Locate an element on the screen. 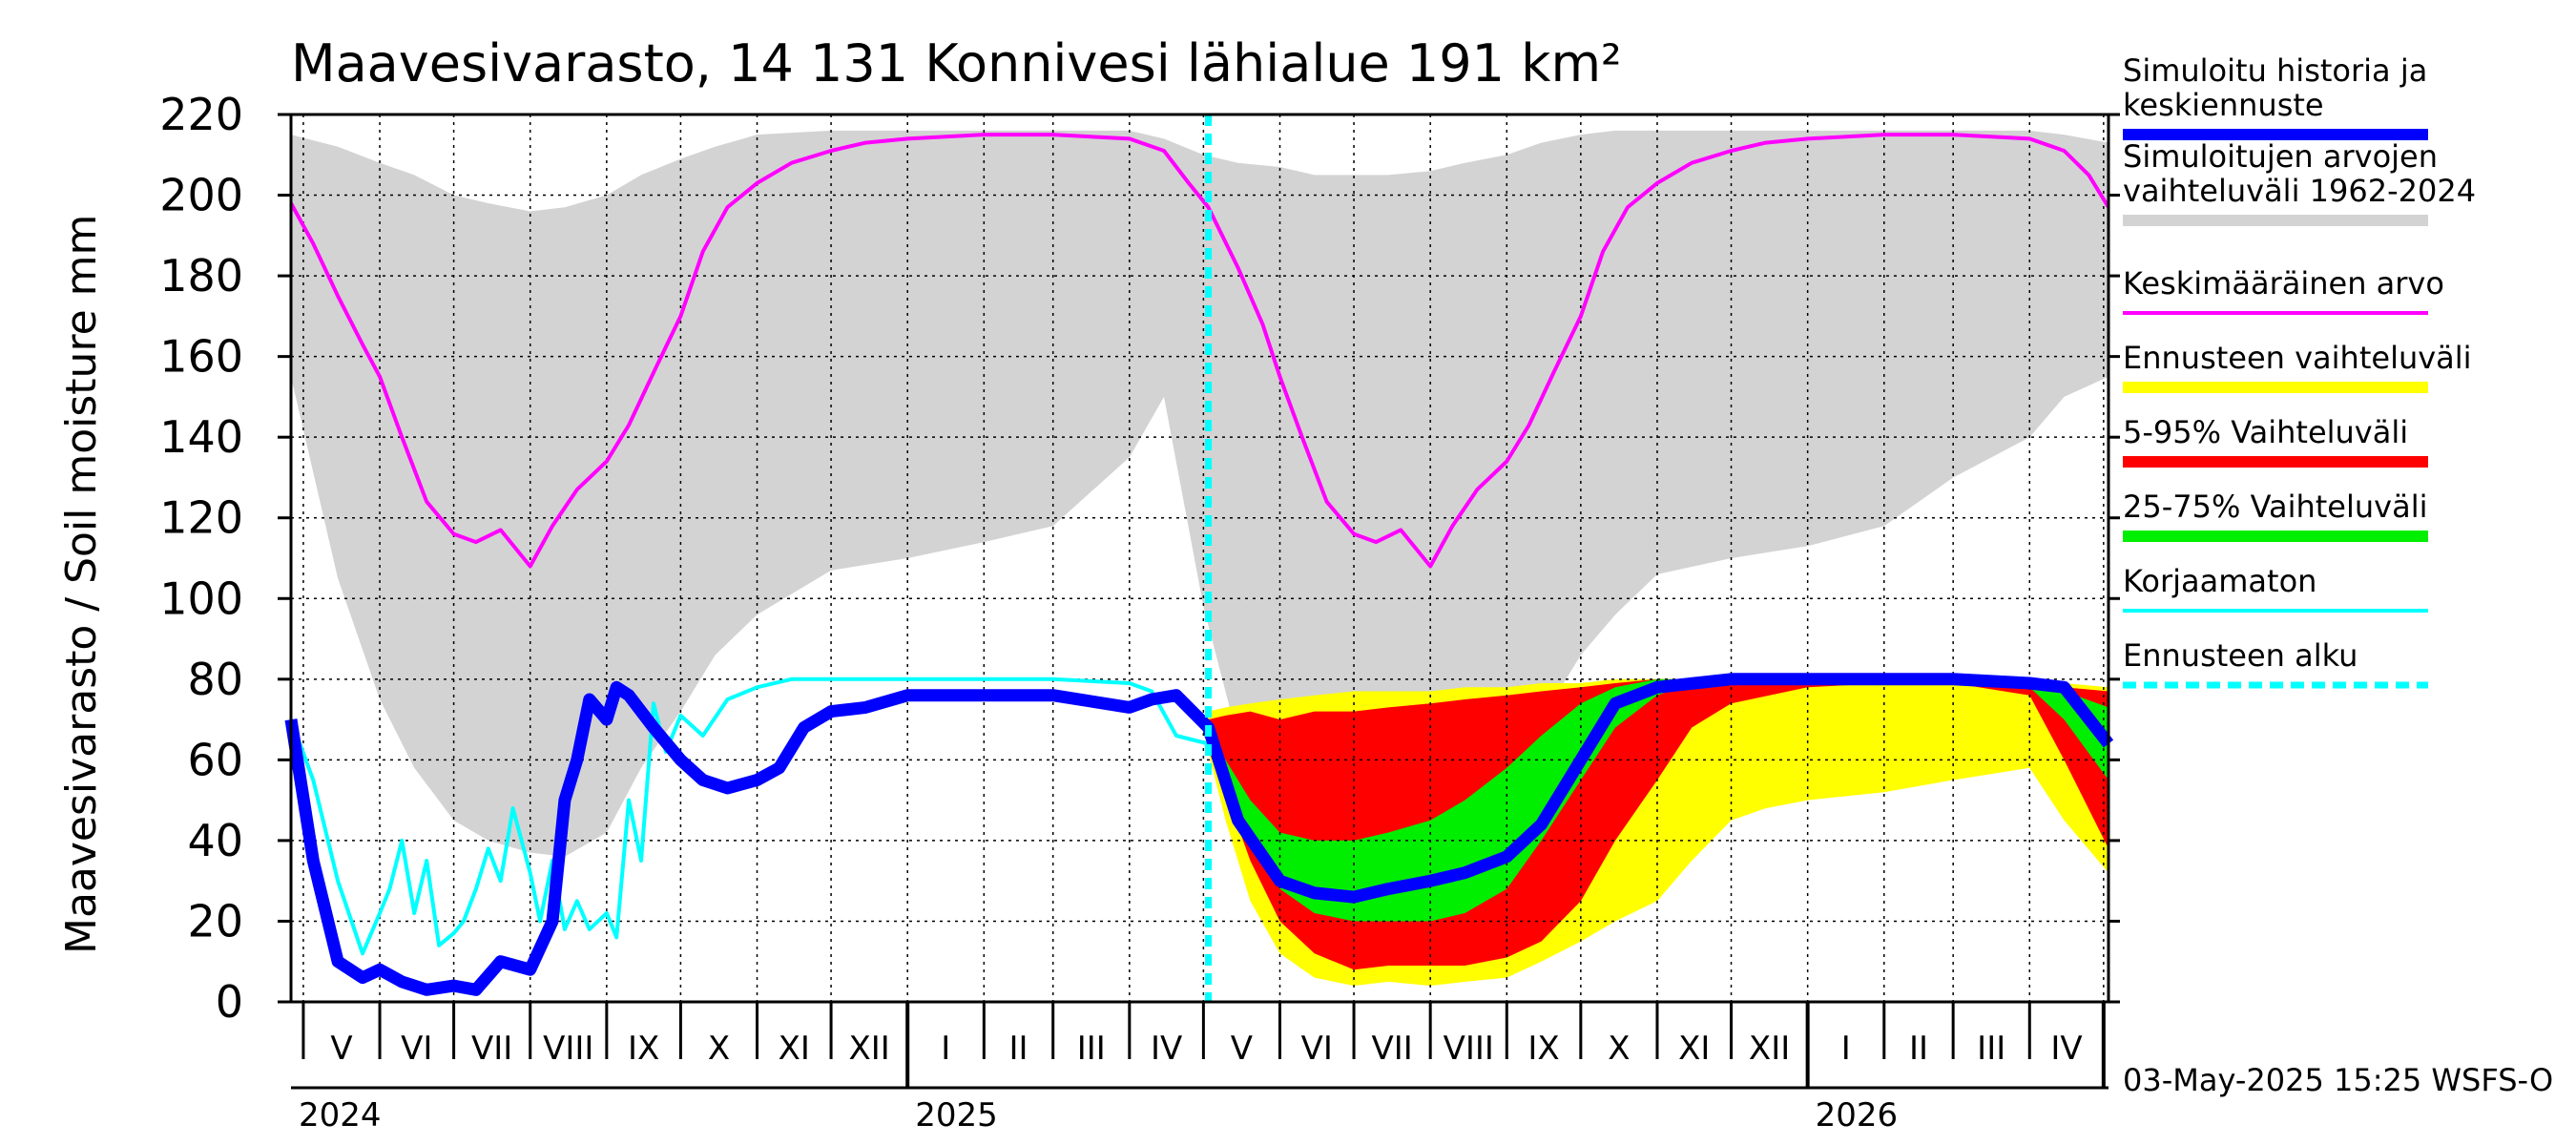 The image size is (2576, 1145). month-label-22: III is located at coordinates (1991, 1049).